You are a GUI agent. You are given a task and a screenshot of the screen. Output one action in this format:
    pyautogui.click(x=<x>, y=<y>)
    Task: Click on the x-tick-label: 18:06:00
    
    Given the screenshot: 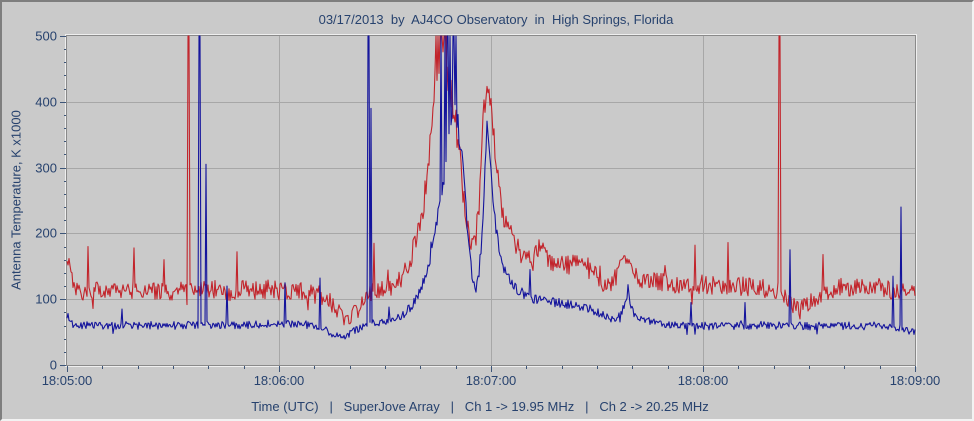 What is the action you would take?
    pyautogui.click(x=279, y=380)
    